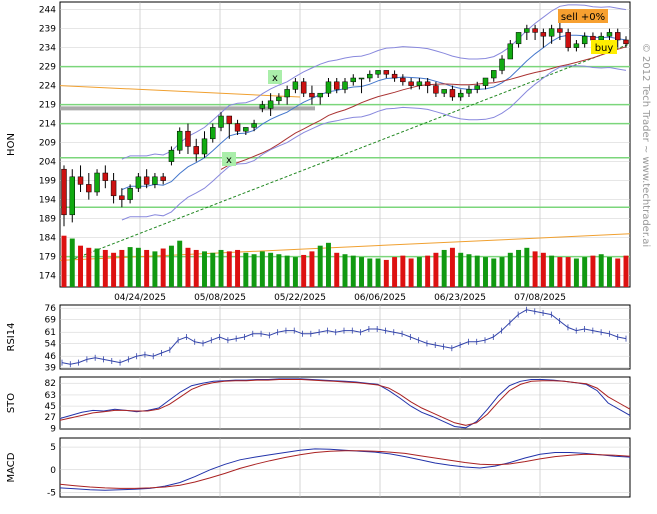 Image resolution: width=657 pixels, height=514 pixels. Describe the element at coordinates (47, 163) in the screenshot. I see `y-tick-label: 204` at that location.